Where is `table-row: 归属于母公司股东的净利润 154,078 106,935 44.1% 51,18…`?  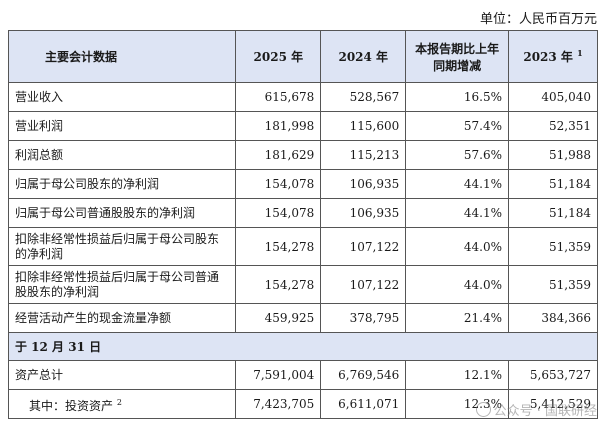 table-row: 归属于母公司股东的净利润 154,078 106,935 44.1% 51,18… is located at coordinates (302, 184).